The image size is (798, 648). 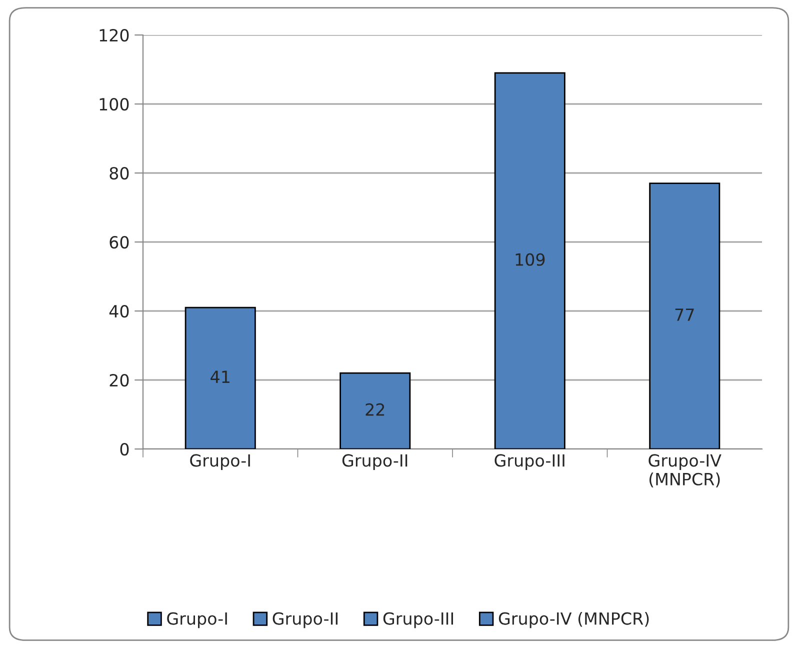 I want to click on data-label: 22, so click(x=375, y=409).